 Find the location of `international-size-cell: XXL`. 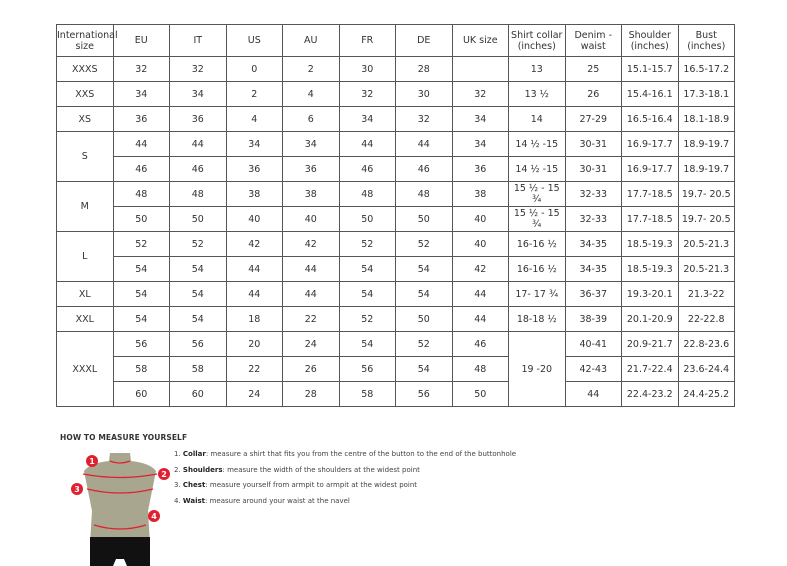

international-size-cell: XXL is located at coordinates (85, 319).